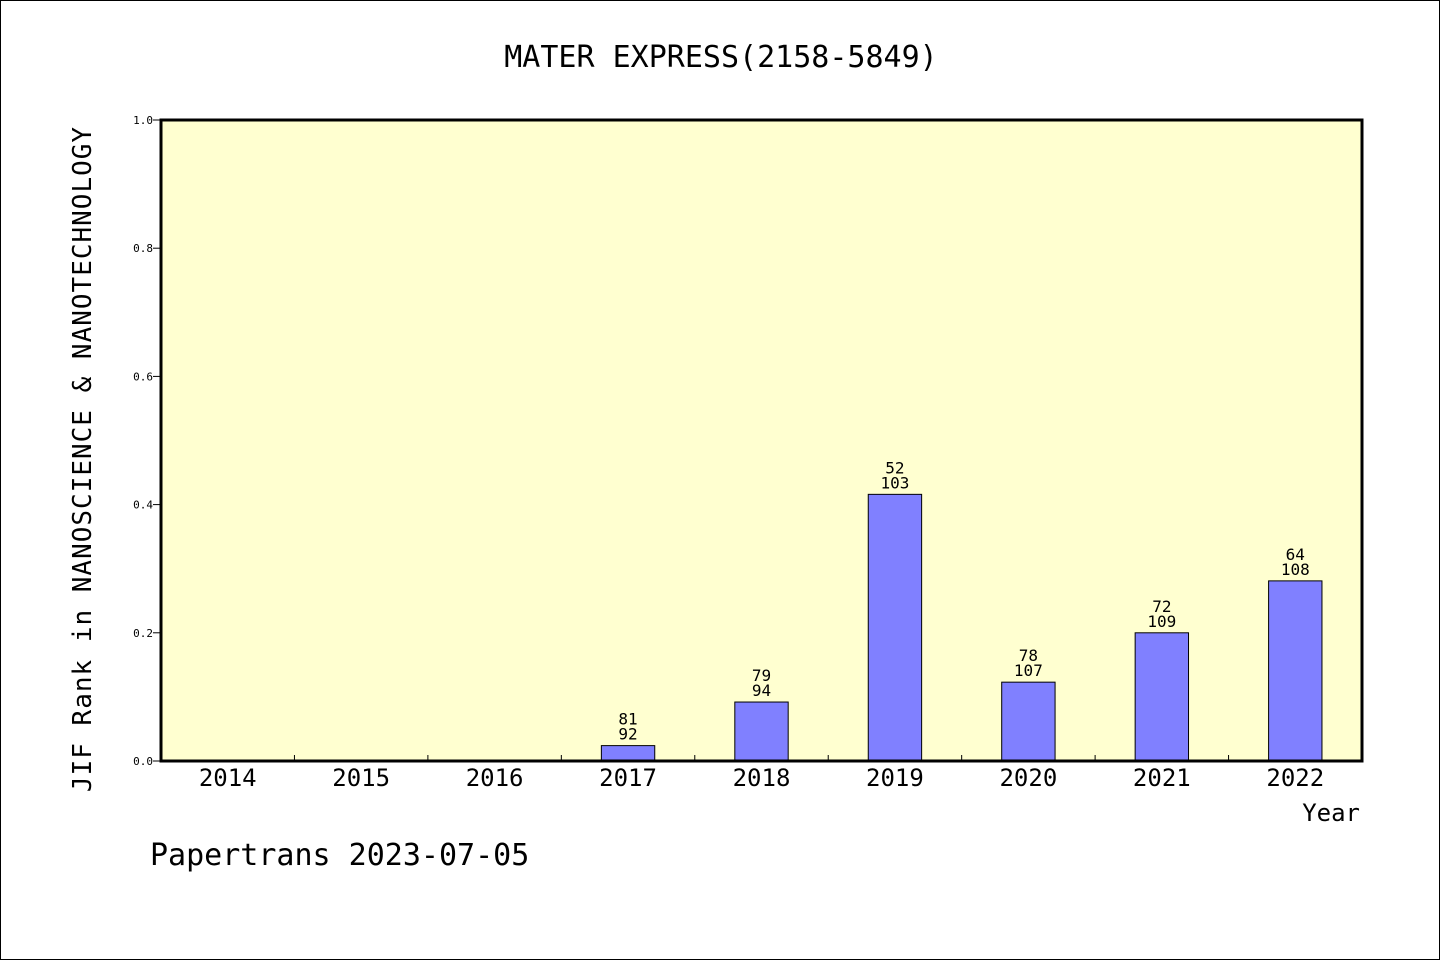  What do you see at coordinates (143, 505) in the screenshot?
I see `y-tick-label: 0.4` at bounding box center [143, 505].